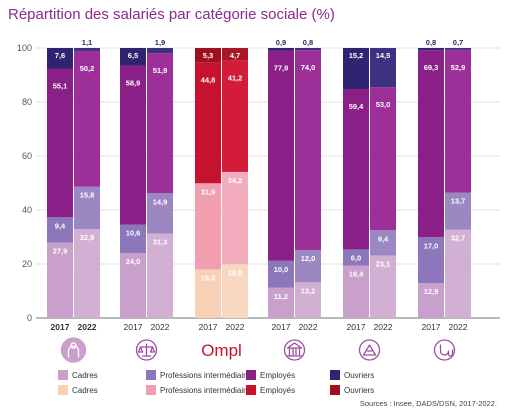 Image resolution: width=507 pixels, height=417 pixels. I want to click on y-tick-label: 100, so click(24, 48).